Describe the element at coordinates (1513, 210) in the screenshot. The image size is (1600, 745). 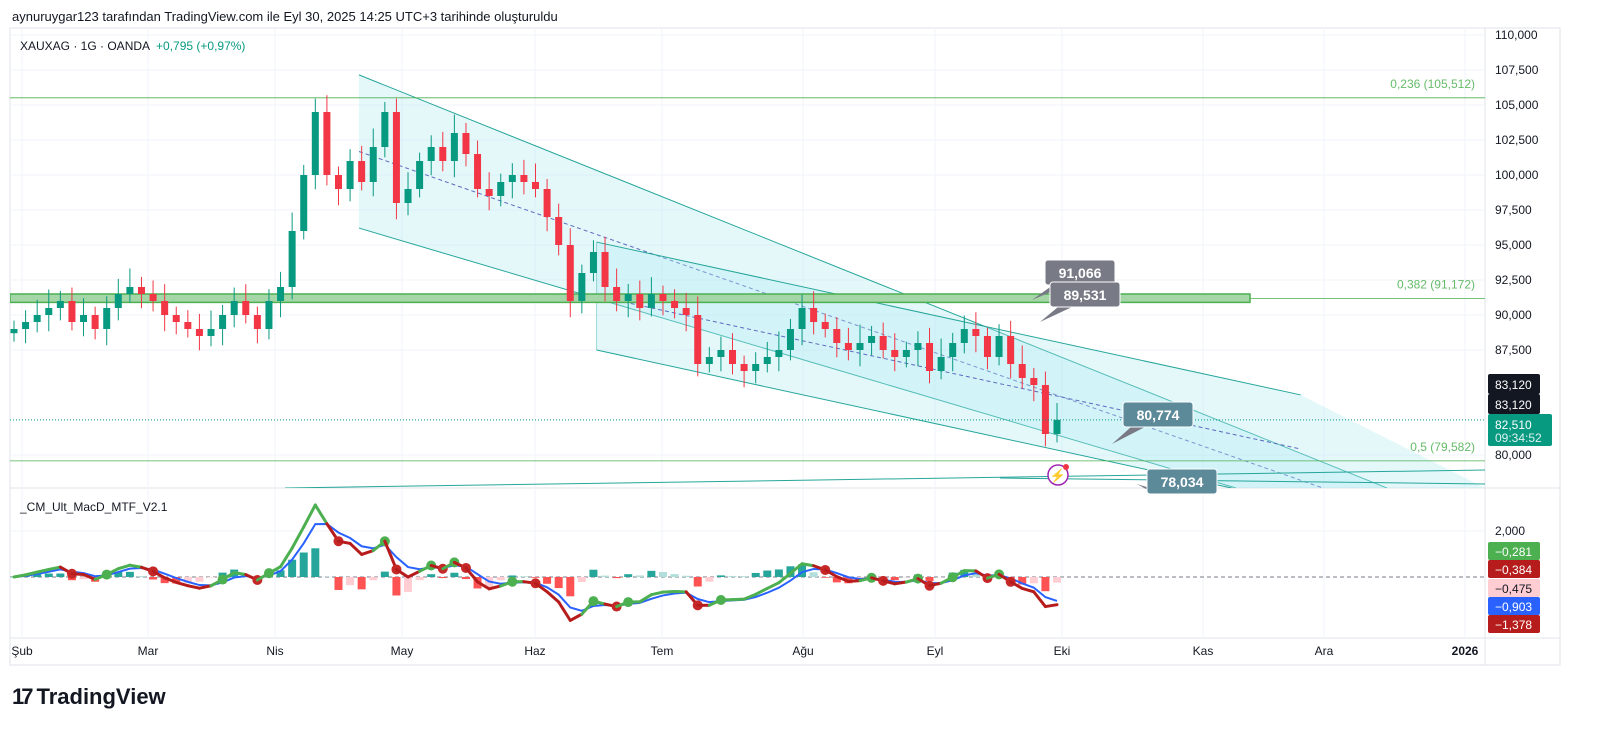
I see `price-tick-label: 97,500` at that location.